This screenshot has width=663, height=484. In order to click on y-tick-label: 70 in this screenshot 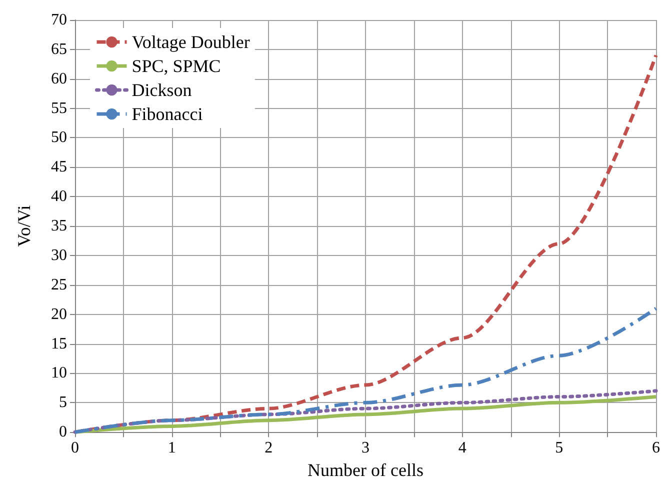, I will do `click(59, 20)`.